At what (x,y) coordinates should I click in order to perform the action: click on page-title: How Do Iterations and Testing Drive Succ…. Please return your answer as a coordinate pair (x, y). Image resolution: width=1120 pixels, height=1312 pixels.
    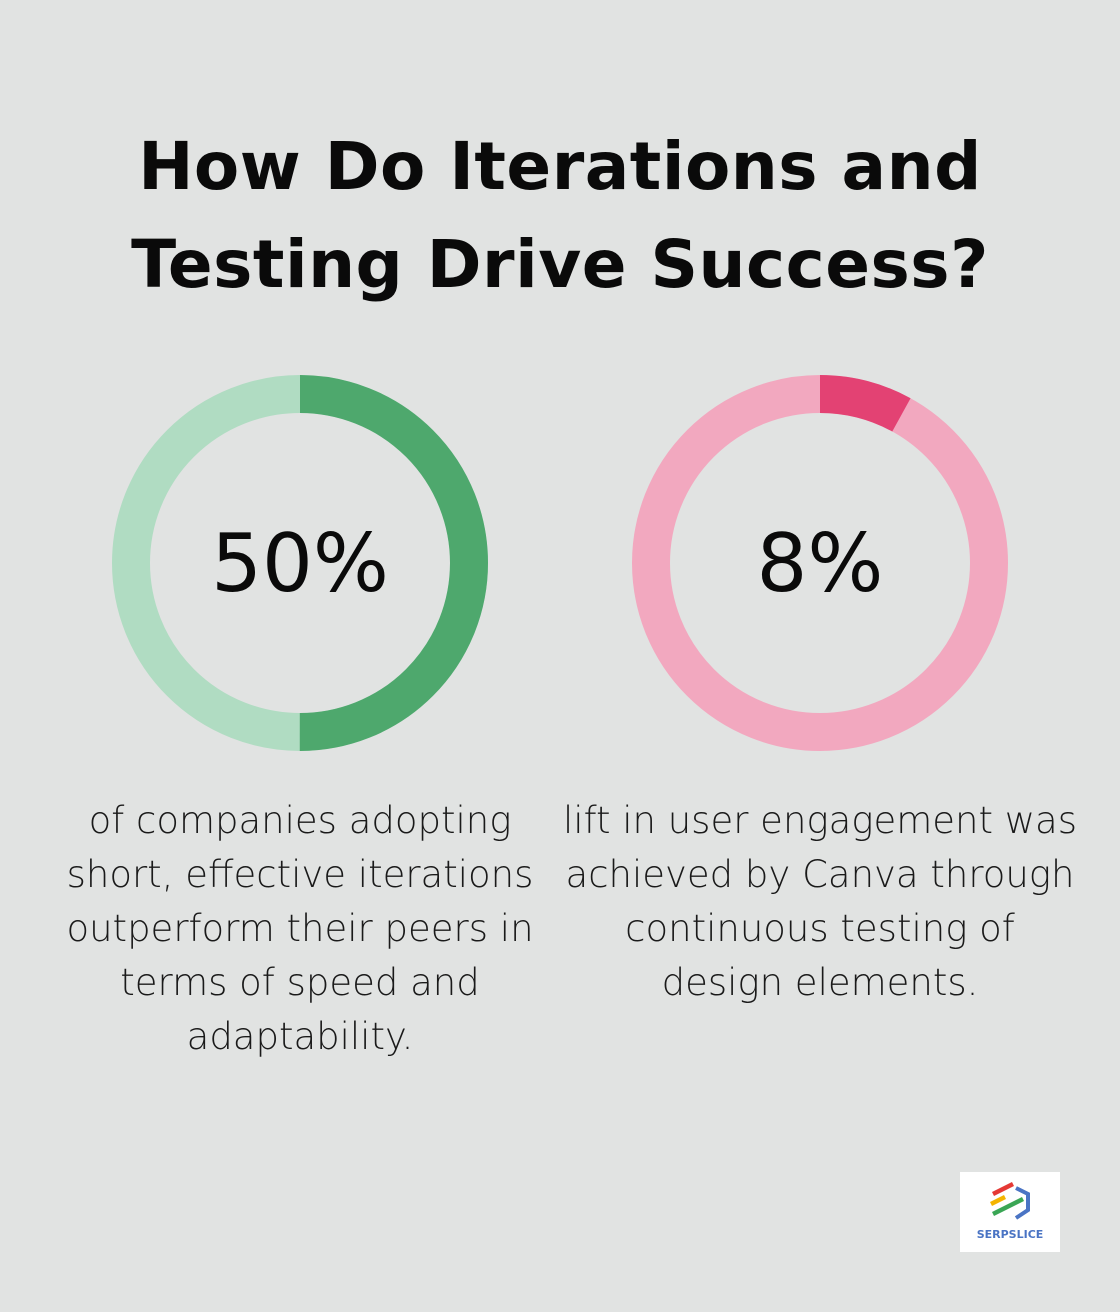
    Looking at the image, I should click on (560, 215).